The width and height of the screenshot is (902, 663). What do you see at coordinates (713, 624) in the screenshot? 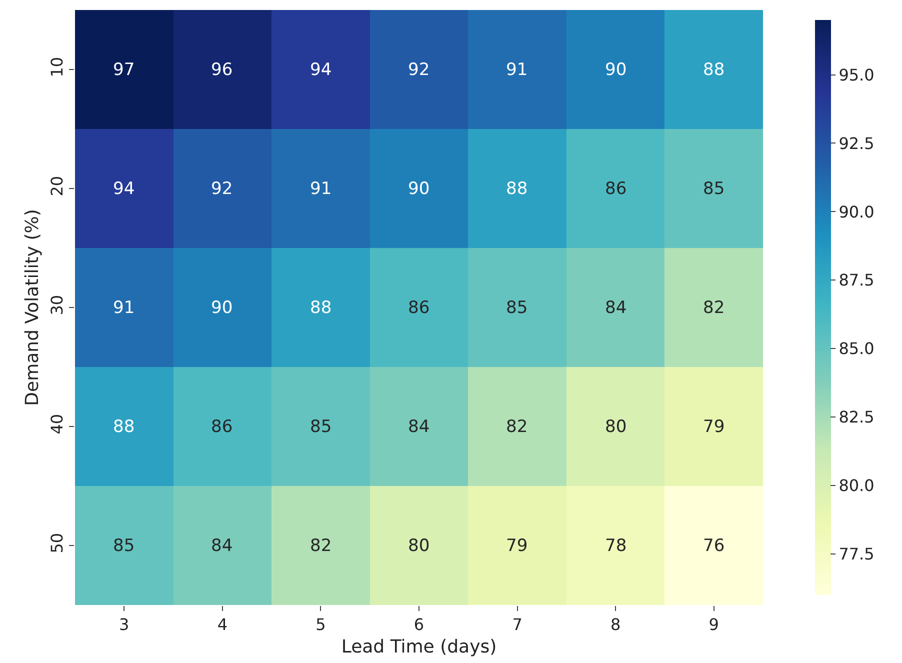
I see `x-tick-label: 9` at bounding box center [713, 624].